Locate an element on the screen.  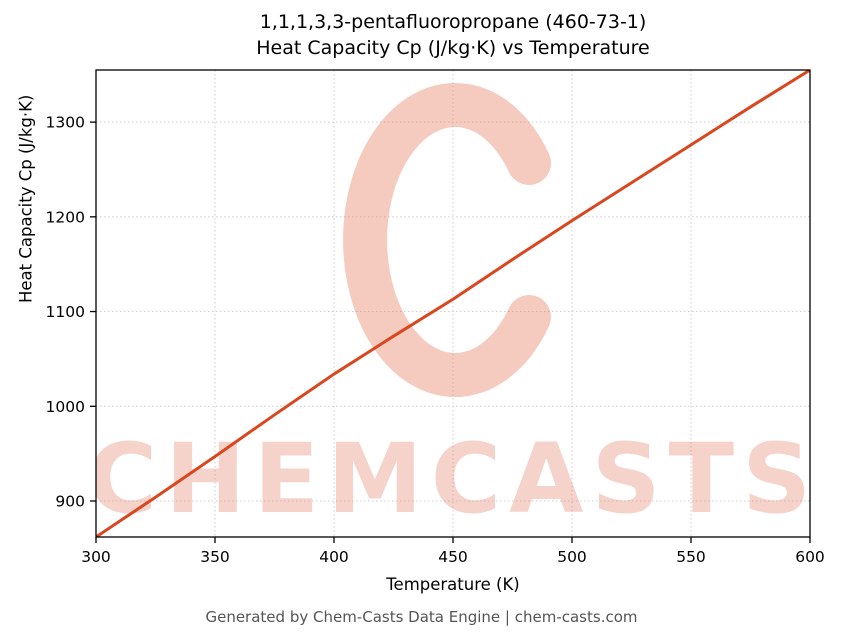
x-tick-label: 350 is located at coordinates (215, 557).